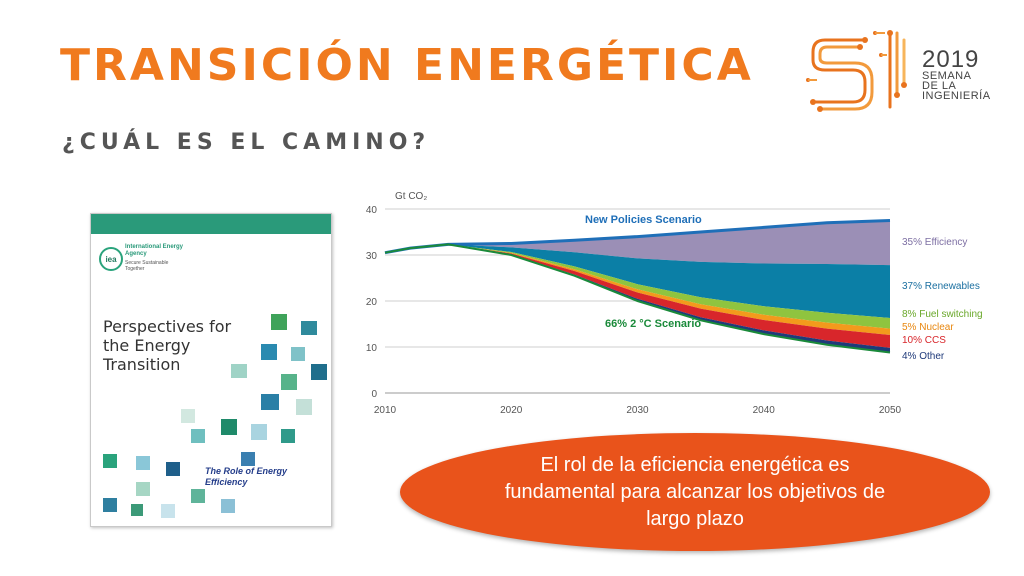 The width and height of the screenshot is (1024, 576). Describe the element at coordinates (407, 65) in the screenshot. I see `slide-title: TRANSICIÓN ENERGÉTICA` at that location.